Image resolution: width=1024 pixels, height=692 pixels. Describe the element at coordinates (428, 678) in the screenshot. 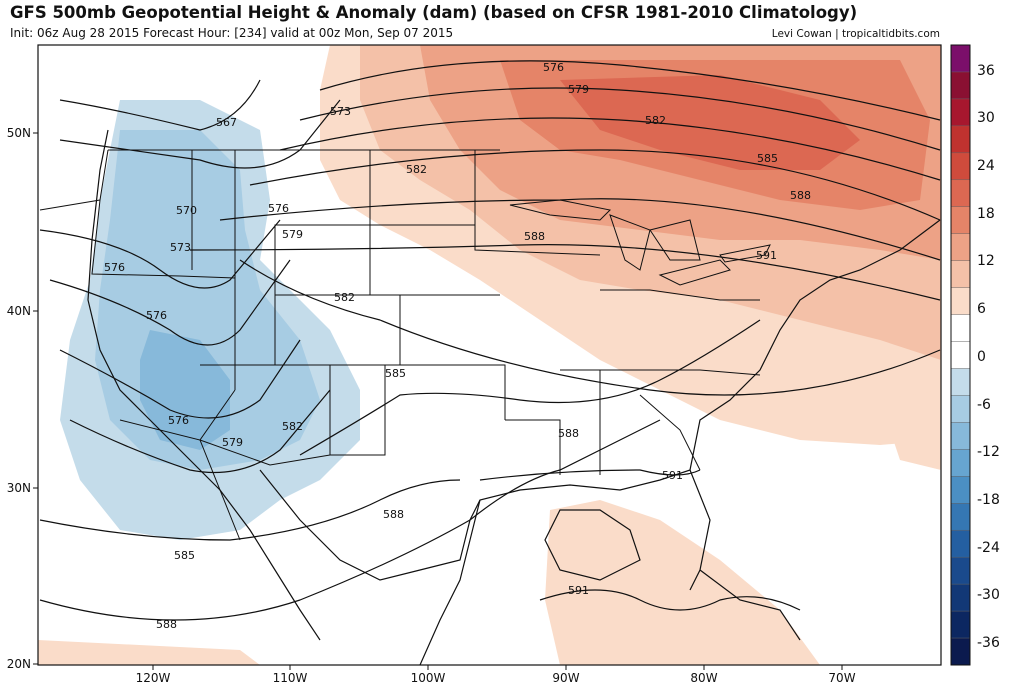

I see `lon-label: 100W` at that location.